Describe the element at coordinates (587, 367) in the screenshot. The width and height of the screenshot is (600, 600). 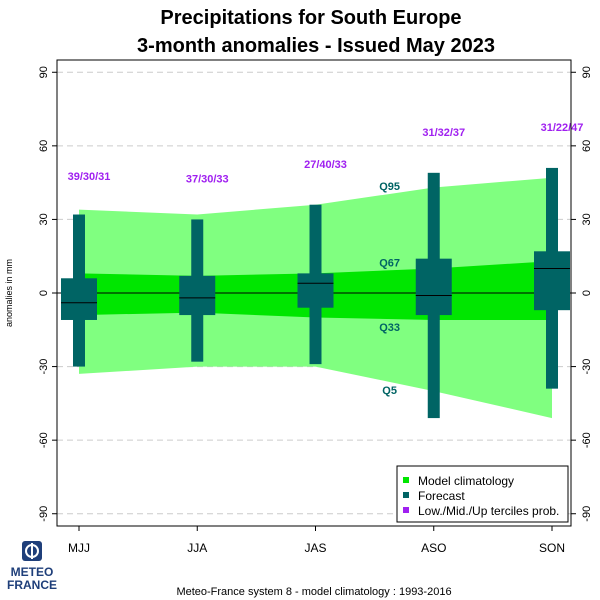
I see `right-tick-label: -30` at that location.